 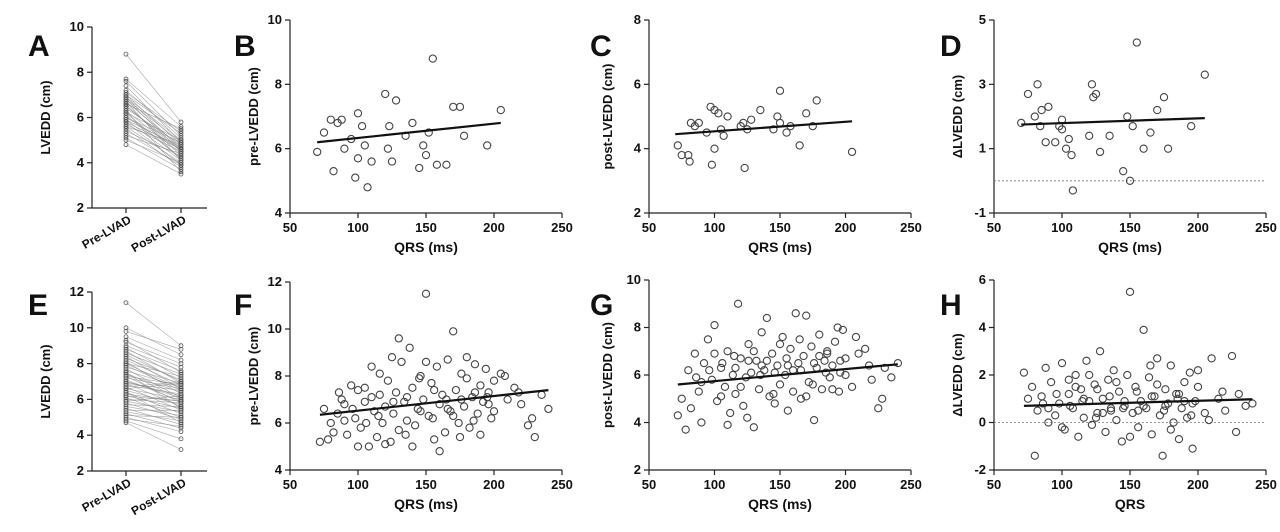 I want to click on panel-a-y-tick-label: 8, so click(x=80, y=71).